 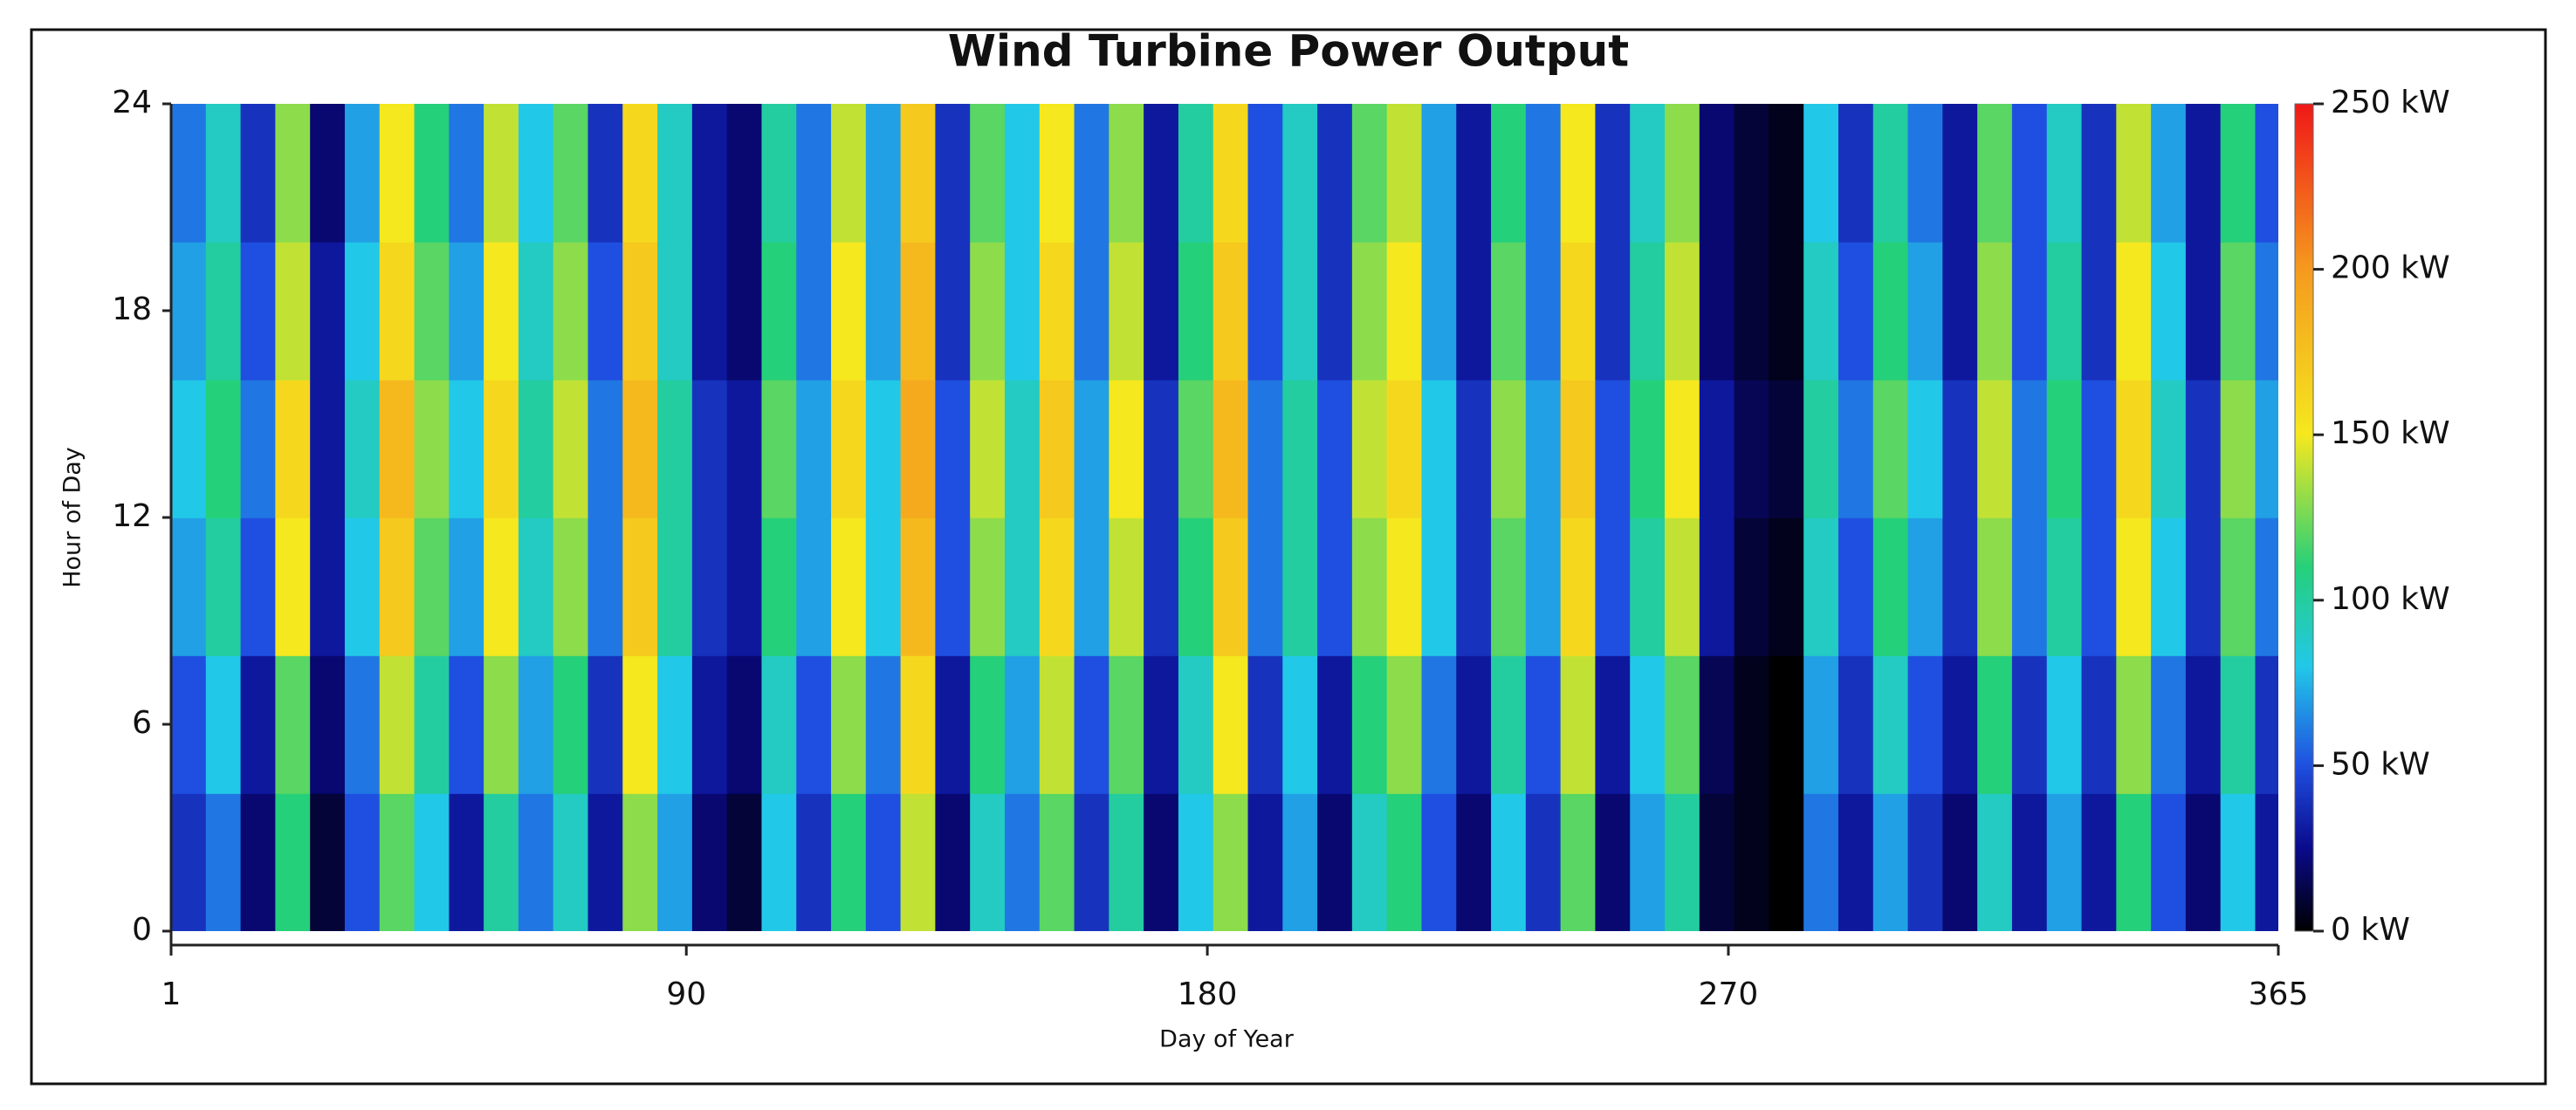 I want to click on x-tick-label: 90, so click(x=686, y=994).